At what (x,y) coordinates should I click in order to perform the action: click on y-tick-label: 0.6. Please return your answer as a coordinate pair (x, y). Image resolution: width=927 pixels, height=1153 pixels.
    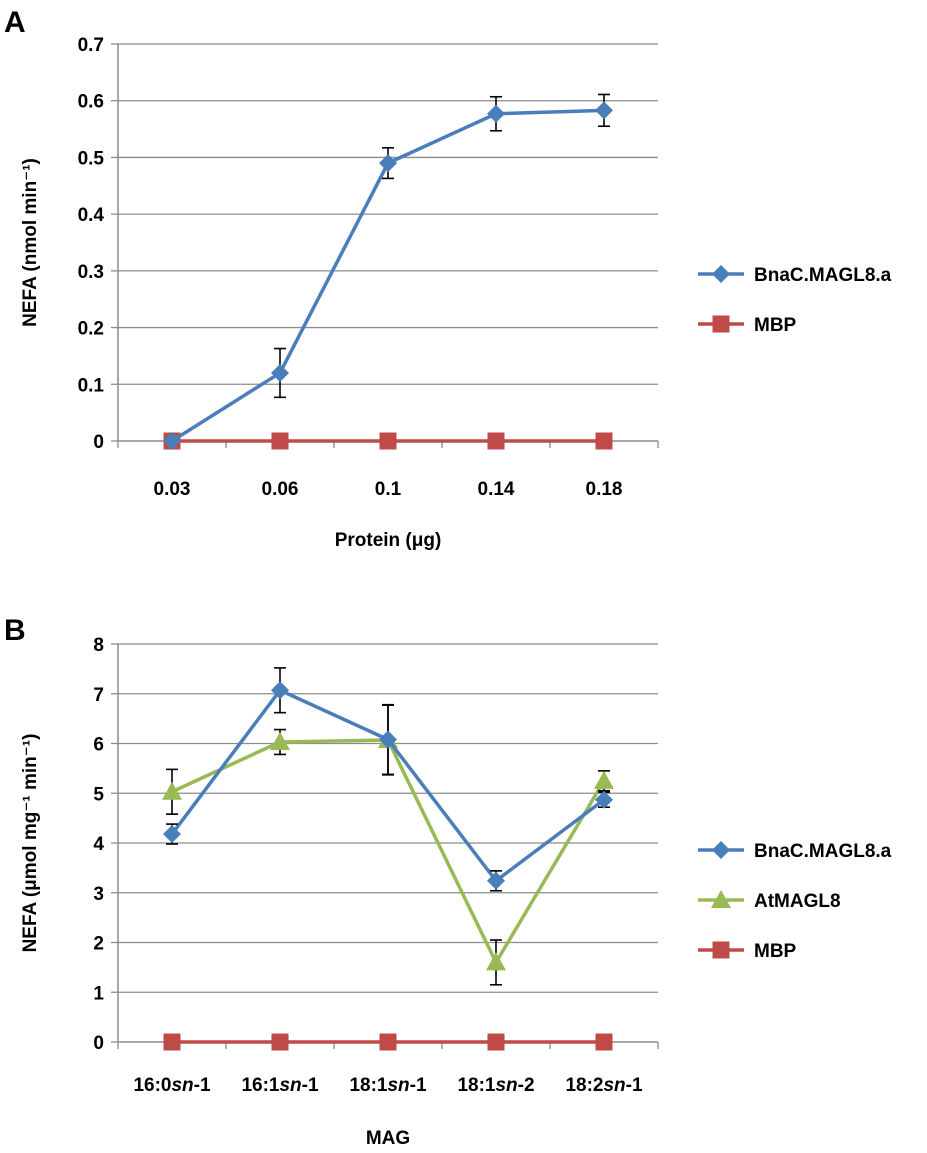
    Looking at the image, I should click on (91, 102).